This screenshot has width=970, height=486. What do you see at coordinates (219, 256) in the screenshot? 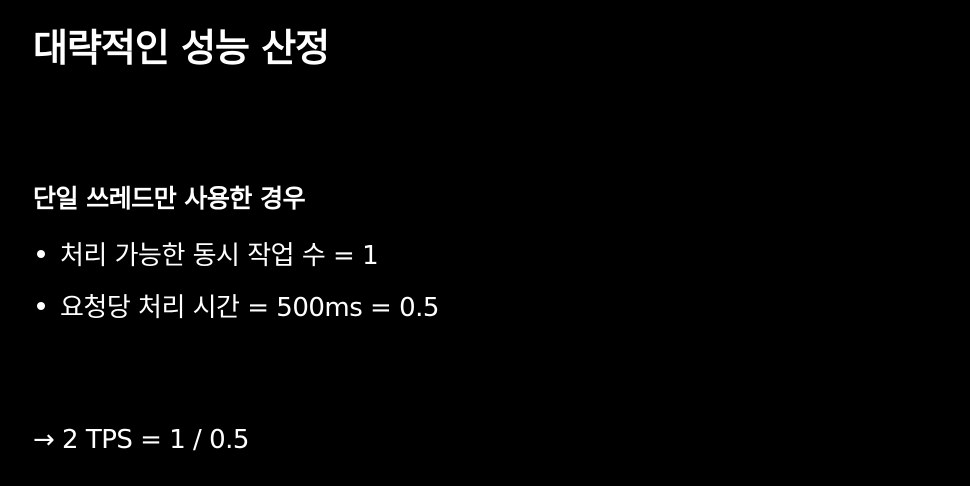
I see `bullet-text: 처리 가능한 동시 작업 수 = 1` at bounding box center [219, 256].